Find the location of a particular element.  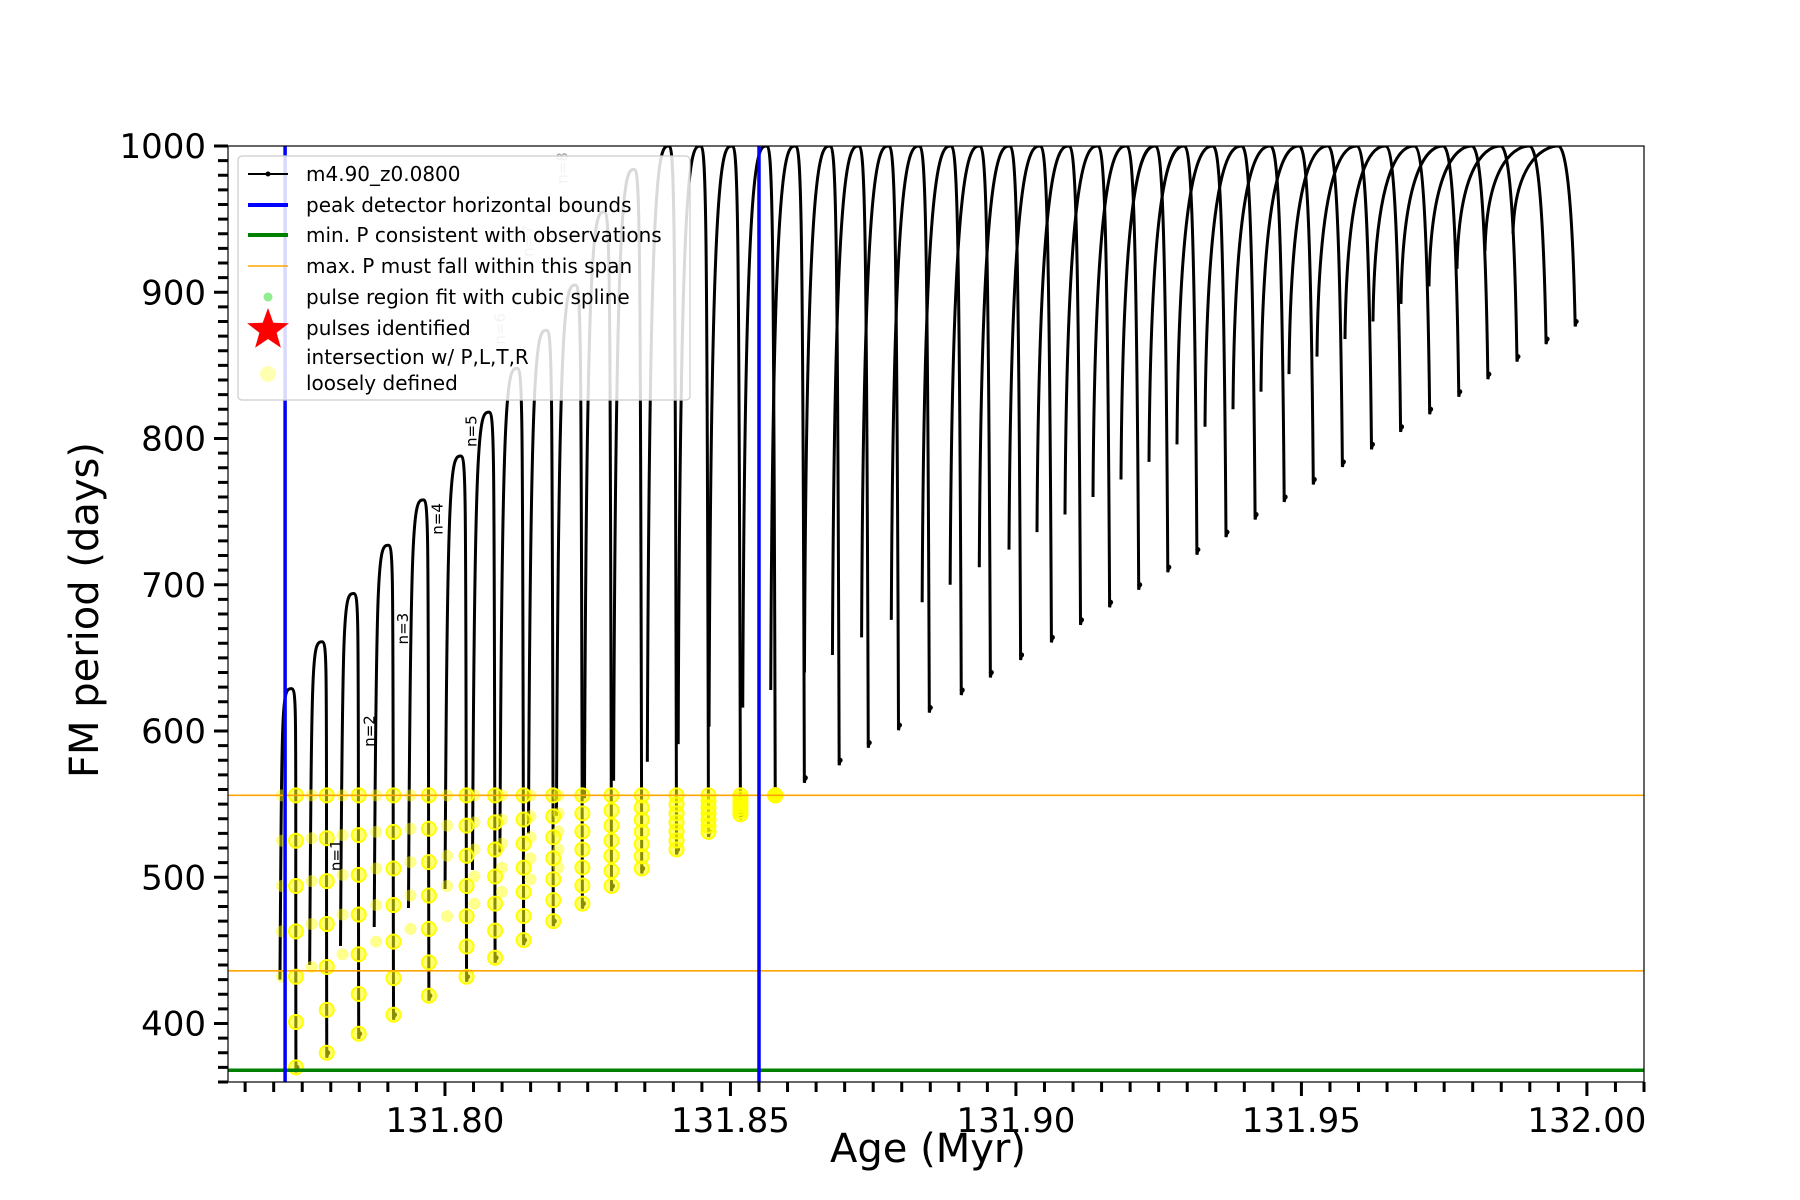

x-tick-label: 131.90 is located at coordinates (1015, 1121).